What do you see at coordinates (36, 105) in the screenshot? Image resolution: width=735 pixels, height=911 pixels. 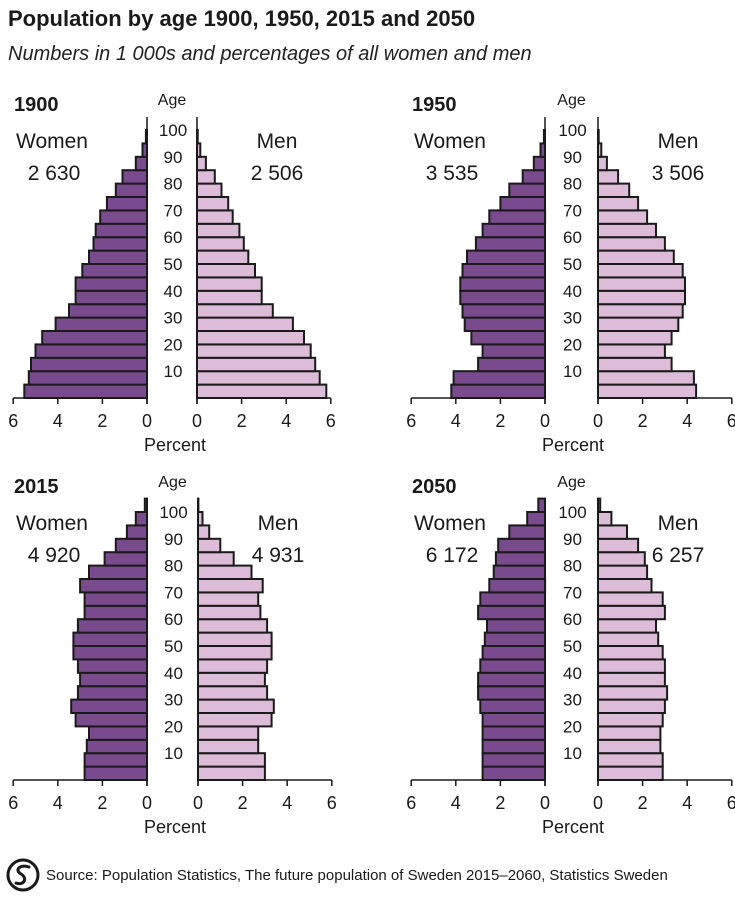 I see `panel-title: 1900` at bounding box center [36, 105].